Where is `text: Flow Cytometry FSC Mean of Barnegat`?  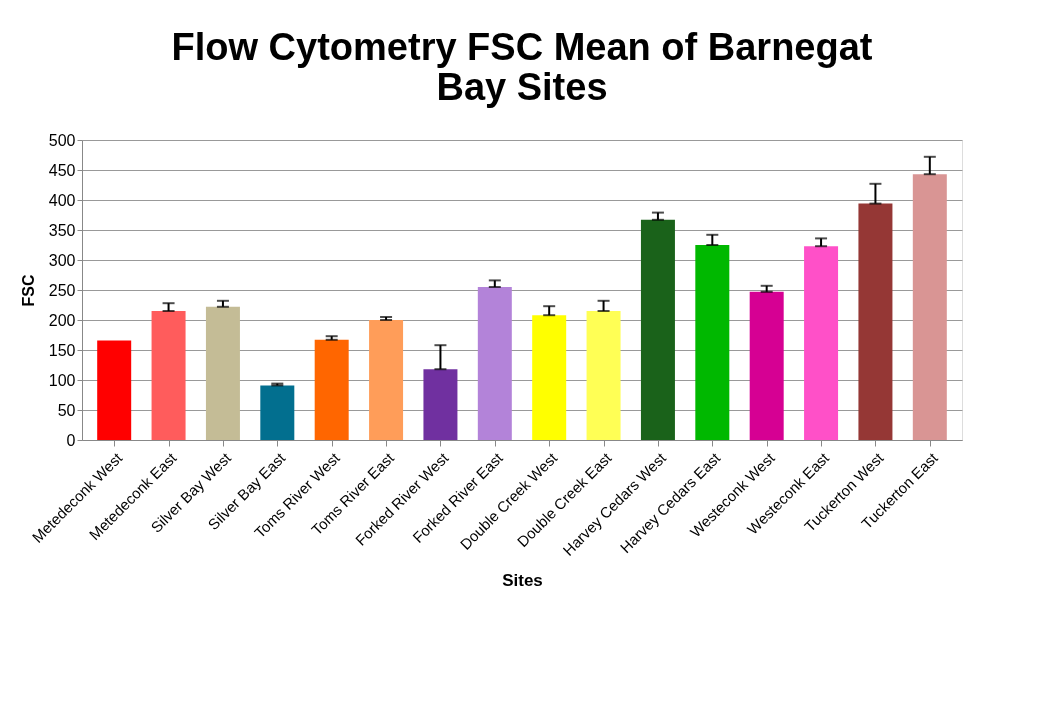
text: Flow Cytometry FSC Mean of Barnegat is located at coordinates (522, 47).